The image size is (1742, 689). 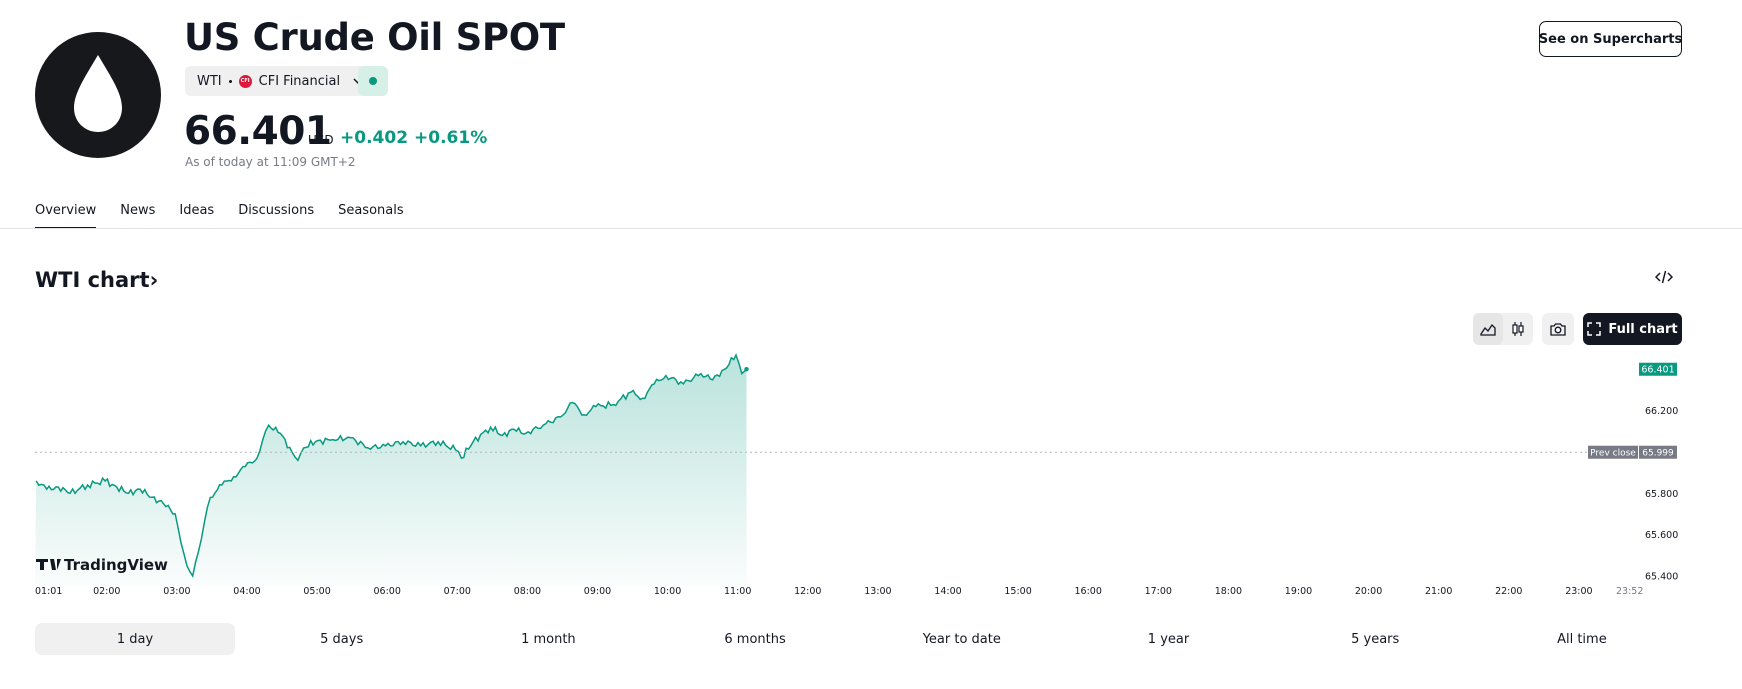 What do you see at coordinates (1610, 39) in the screenshot?
I see `see-on-supercharts-button: See on Supercharts` at bounding box center [1610, 39].